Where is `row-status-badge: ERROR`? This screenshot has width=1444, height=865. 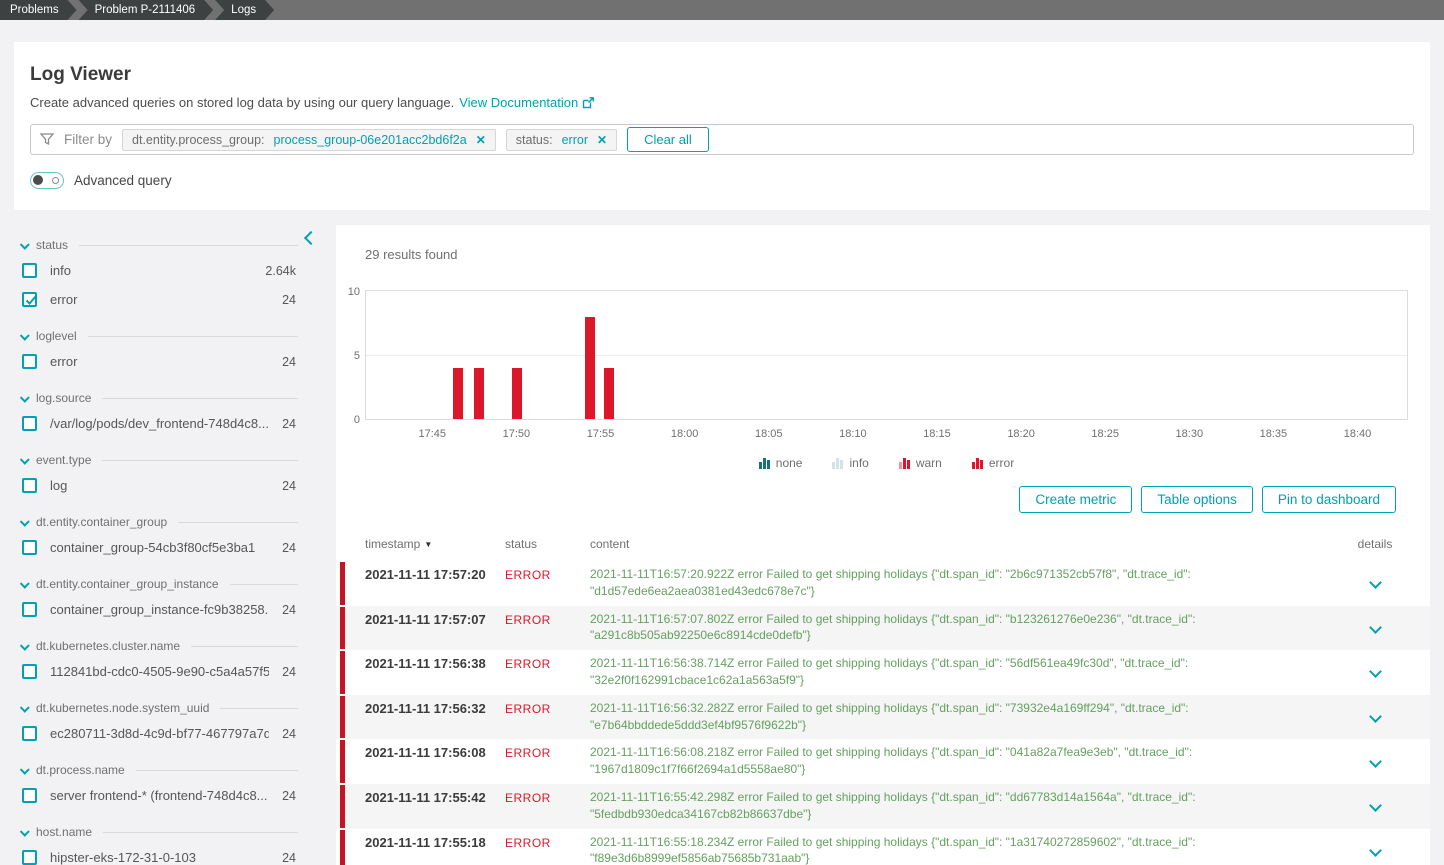 row-status-badge: ERROR is located at coordinates (528, 842).